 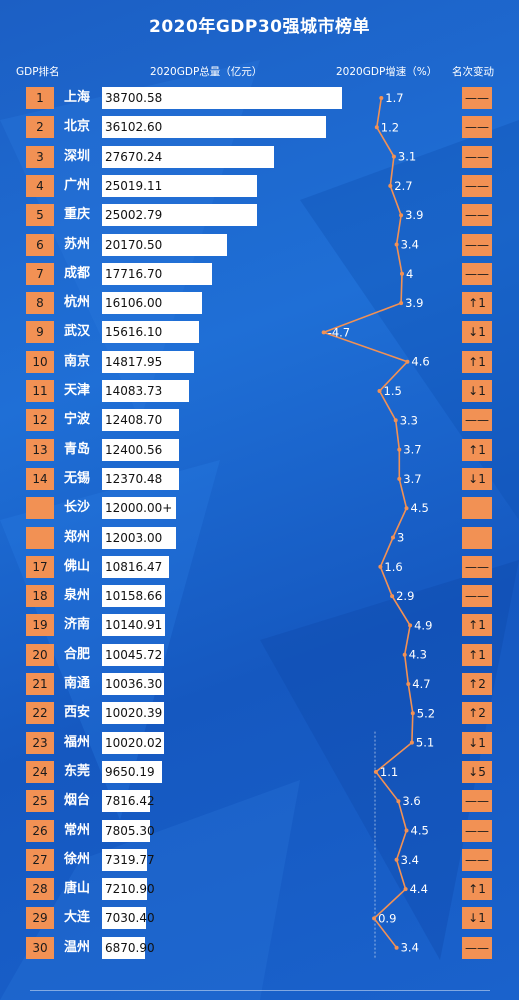 What do you see at coordinates (405, 596) in the screenshot?
I see `growth-value-label: 2.9` at bounding box center [405, 596].